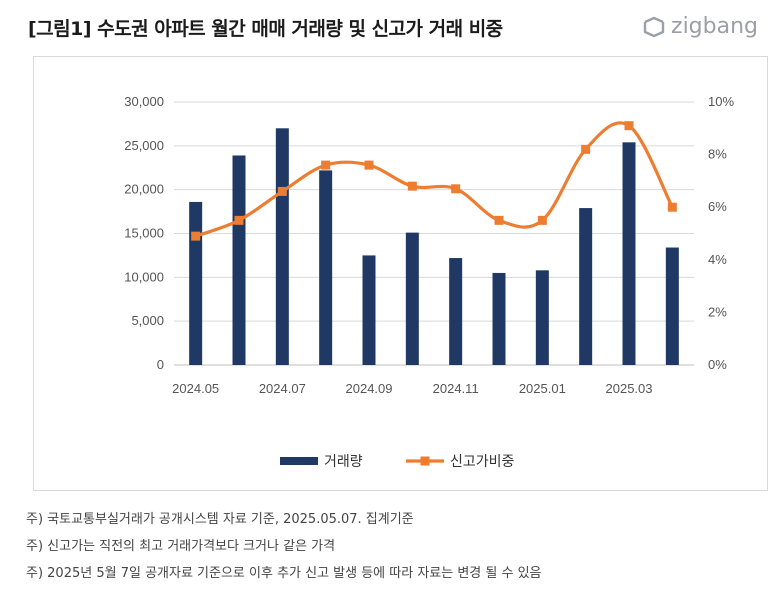 This screenshot has height=591, width=780. What do you see at coordinates (282, 388) in the screenshot?
I see `x-tick-label: 2024.07` at bounding box center [282, 388].